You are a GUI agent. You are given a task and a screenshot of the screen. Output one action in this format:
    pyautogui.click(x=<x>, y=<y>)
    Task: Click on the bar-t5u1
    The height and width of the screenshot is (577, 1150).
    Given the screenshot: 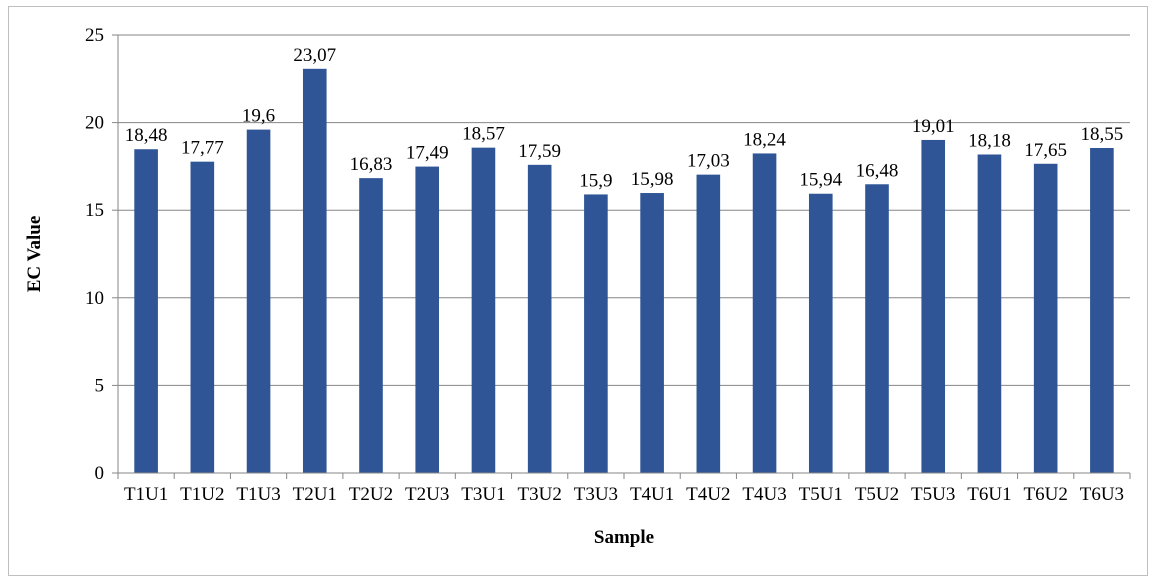 What is the action you would take?
    pyautogui.click(x=820, y=333)
    